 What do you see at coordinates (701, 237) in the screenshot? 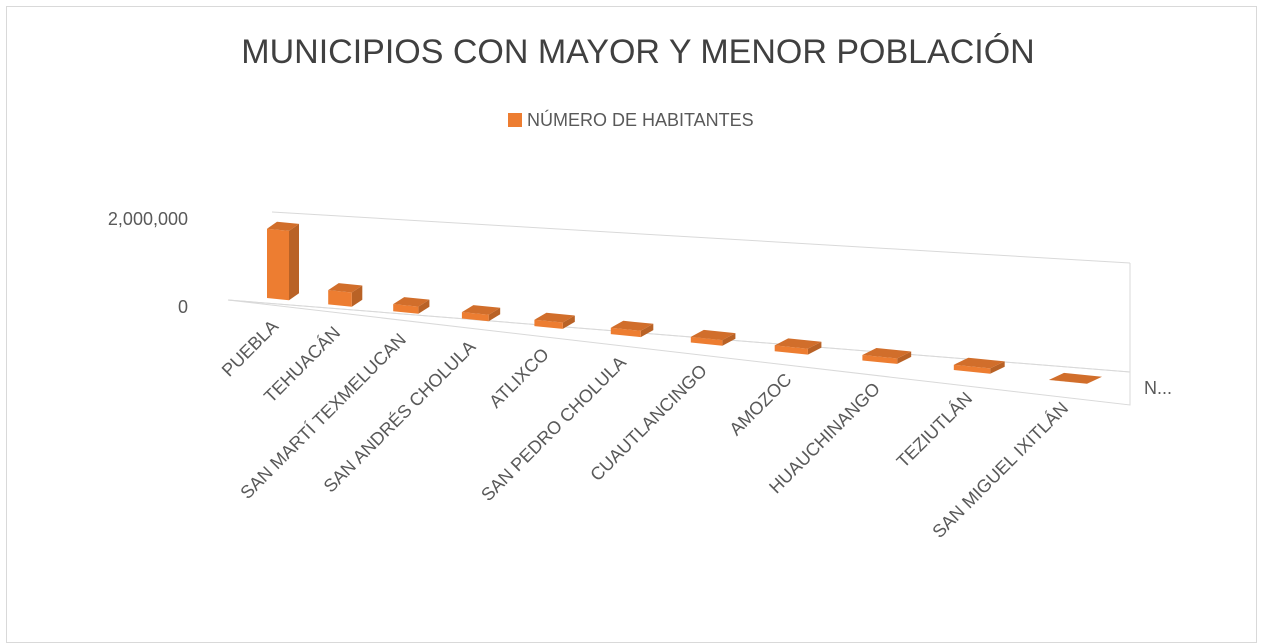
I see `grid-line` at bounding box center [701, 237].